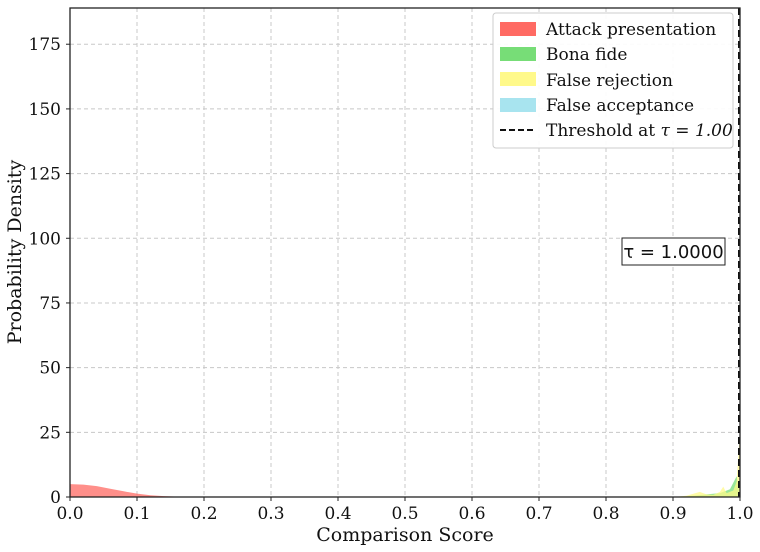 This screenshot has width=760, height=552. Describe the element at coordinates (672, 514) in the screenshot. I see `x-tick-label-9: 0.9` at that location.